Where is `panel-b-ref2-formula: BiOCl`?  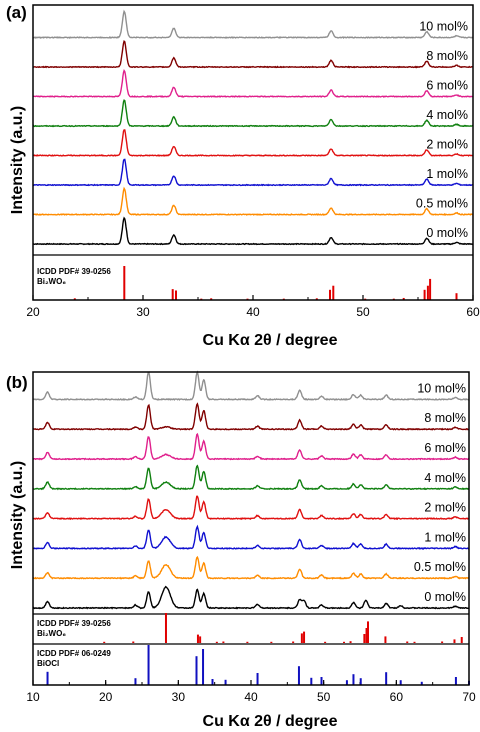
panel-b-ref2-formula: BiOCl is located at coordinates (48, 663).